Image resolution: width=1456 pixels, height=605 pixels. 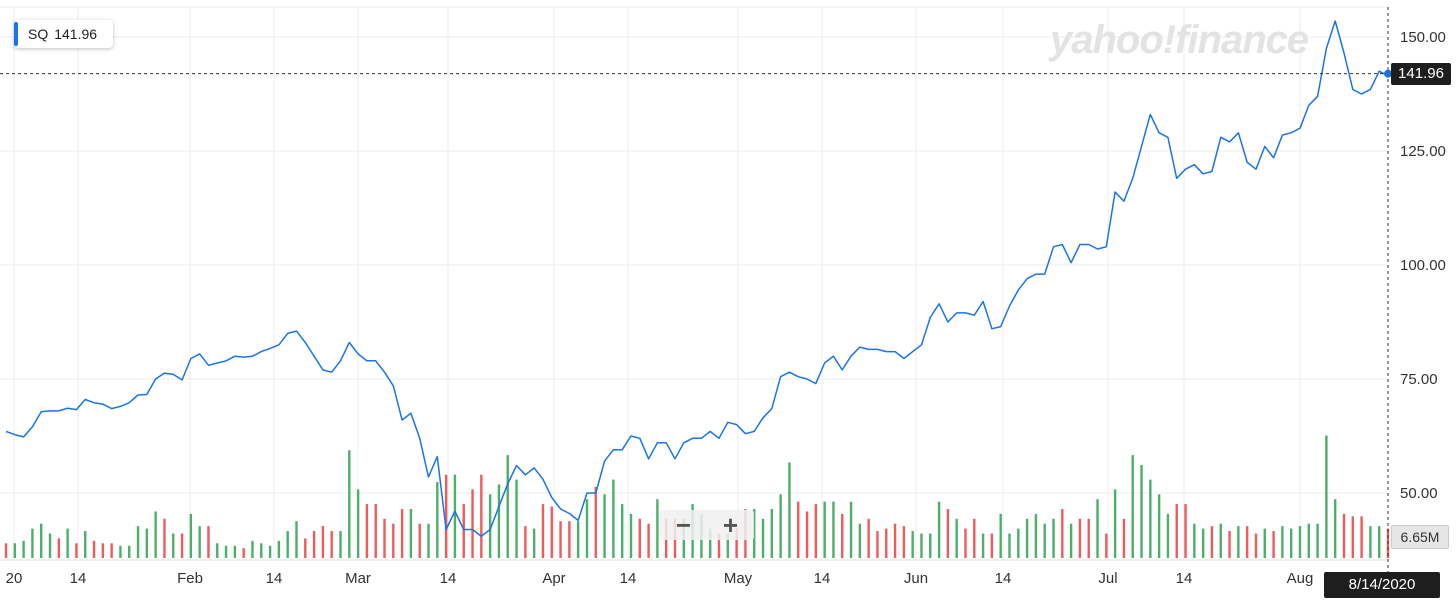 What do you see at coordinates (64, 34) in the screenshot?
I see `legend: SQ 141.96` at bounding box center [64, 34].